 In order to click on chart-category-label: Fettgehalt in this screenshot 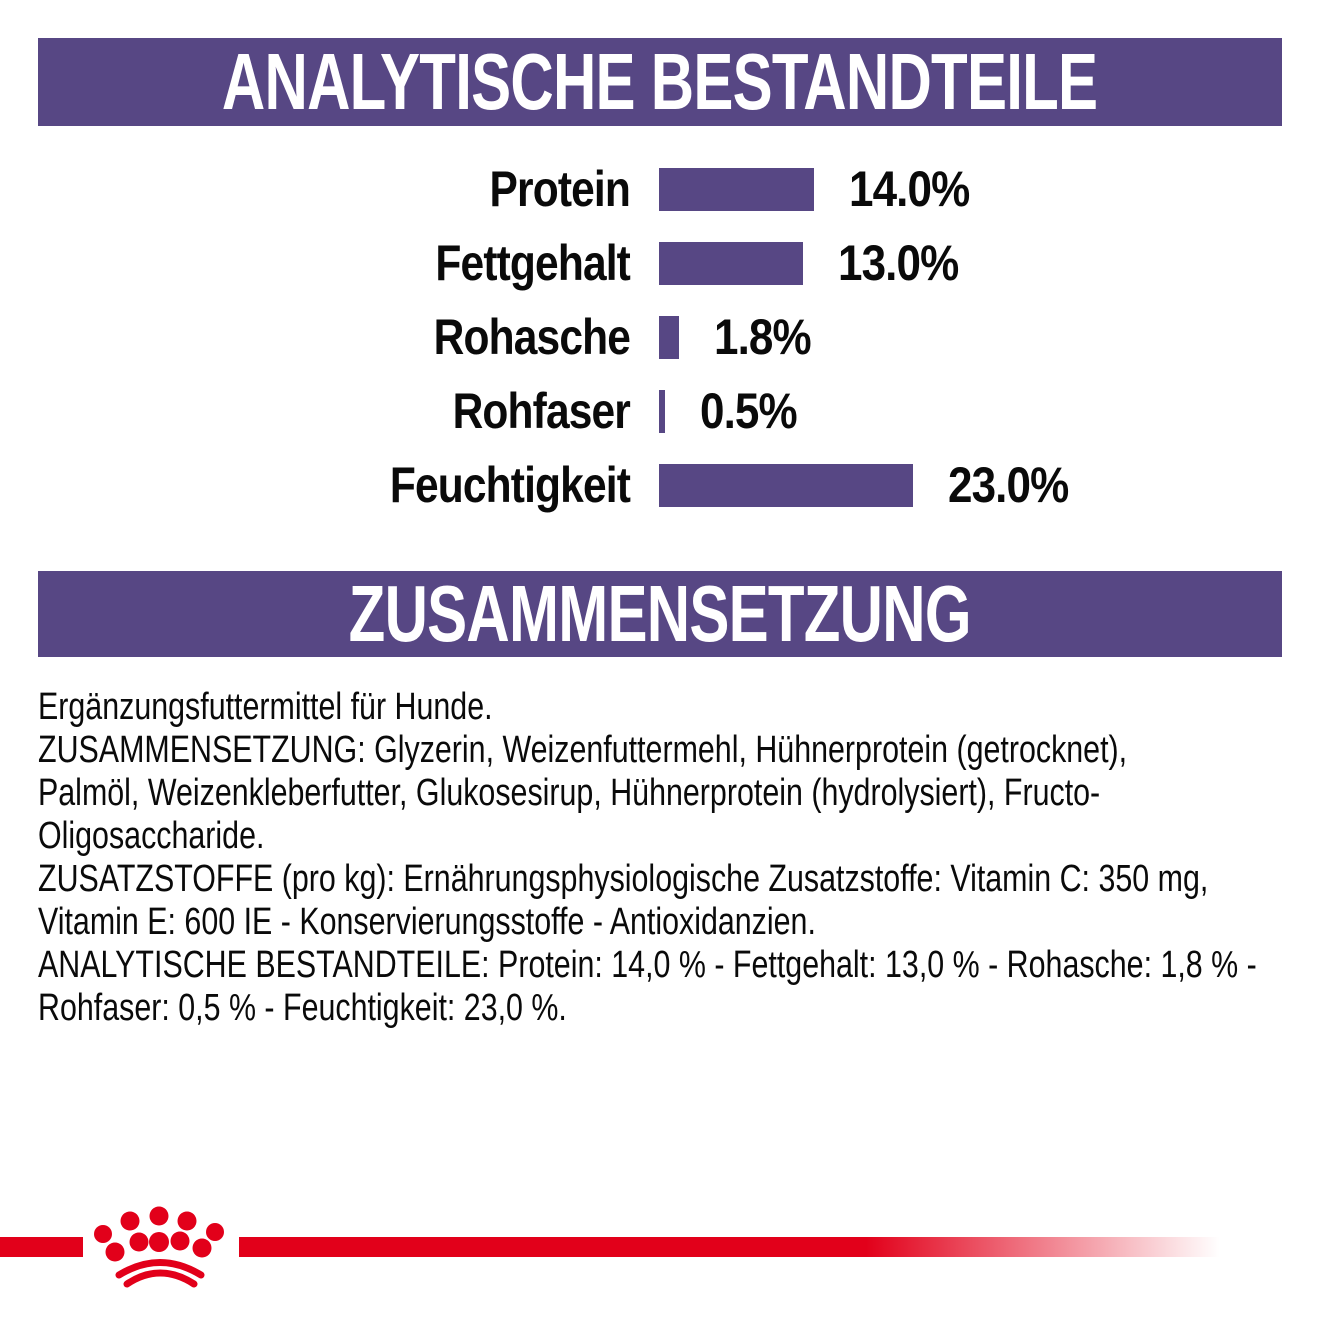, I will do `click(532, 263)`.